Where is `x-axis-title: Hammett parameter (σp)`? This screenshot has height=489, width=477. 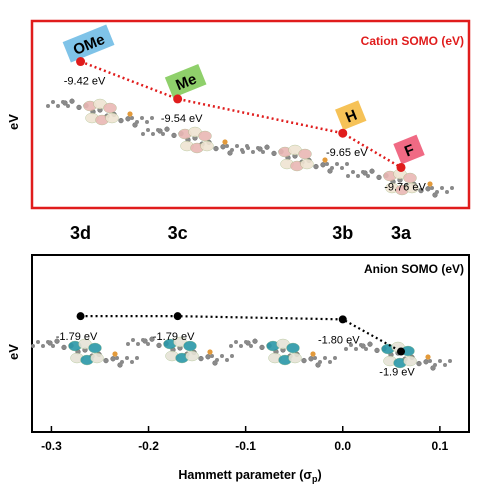 x-axis-title: Hammett parameter (σp) is located at coordinates (249, 476).